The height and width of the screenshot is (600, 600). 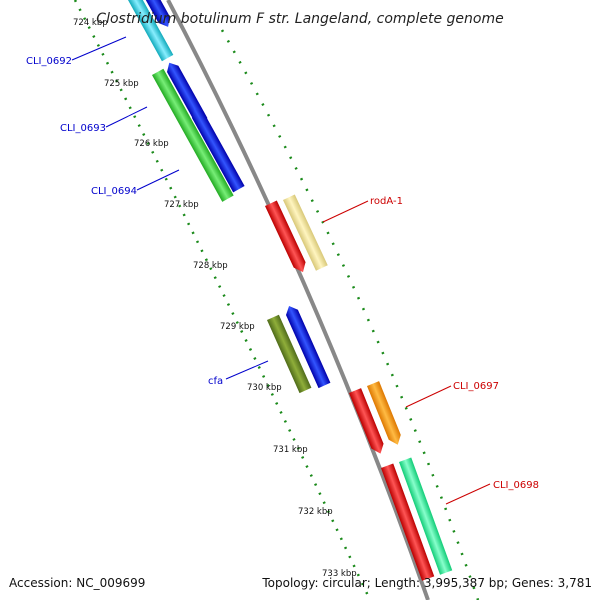 I want to click on gene-label-cli-0692: CLI_0692, so click(x=49, y=61).